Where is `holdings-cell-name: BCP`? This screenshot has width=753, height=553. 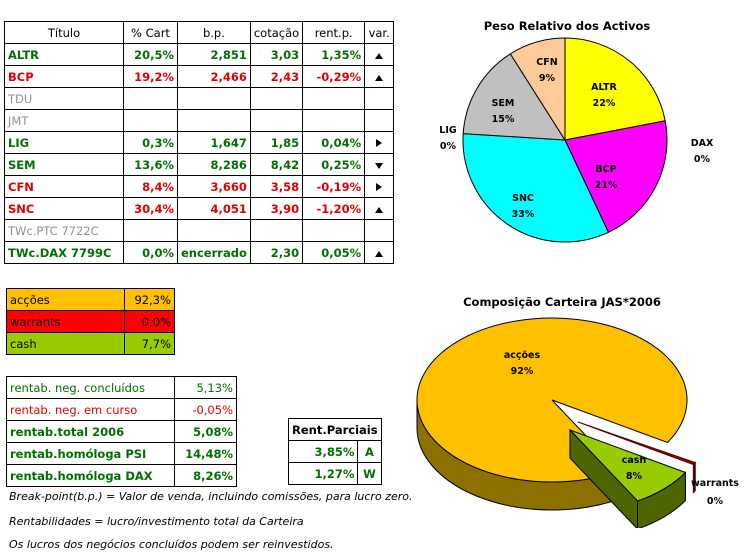
holdings-cell-name: BCP is located at coordinates (64, 76).